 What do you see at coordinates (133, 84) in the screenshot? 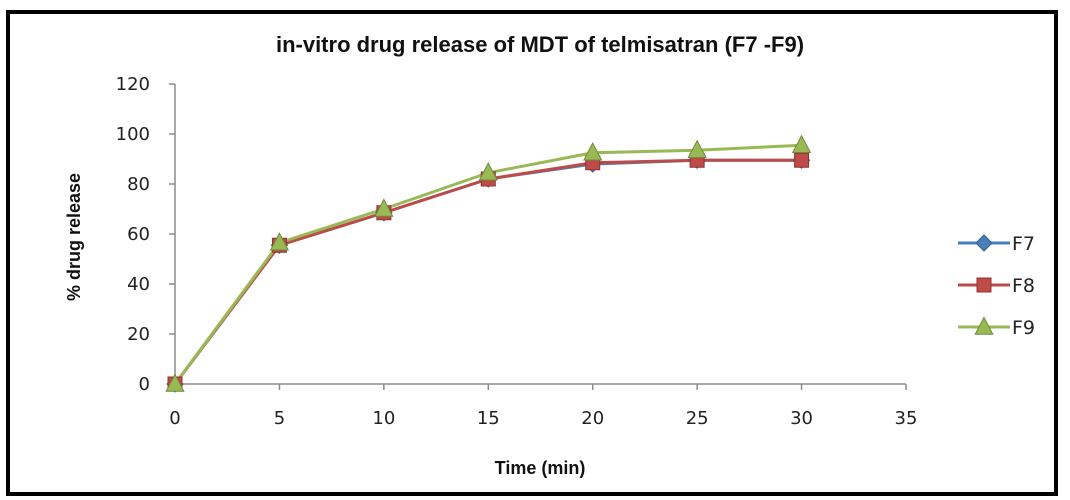
I see `y-tick-label: 120` at bounding box center [133, 84].